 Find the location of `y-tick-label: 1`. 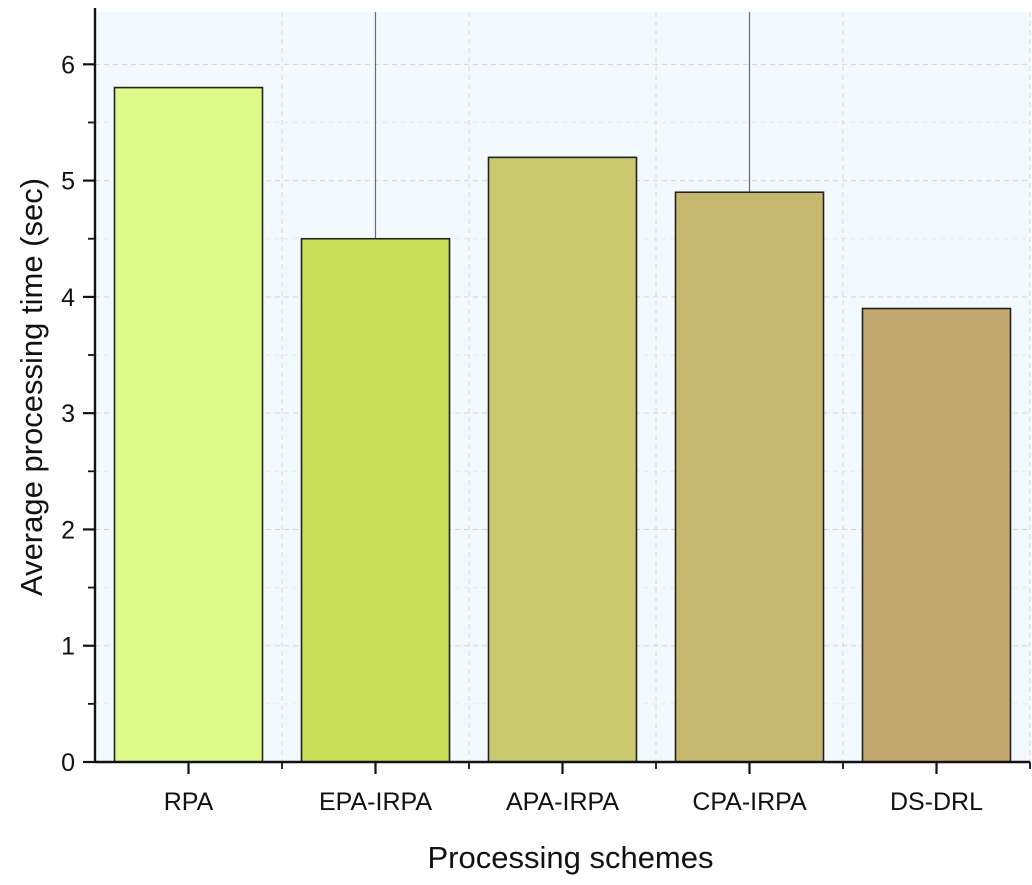

y-tick-label: 1 is located at coordinates (68, 647).